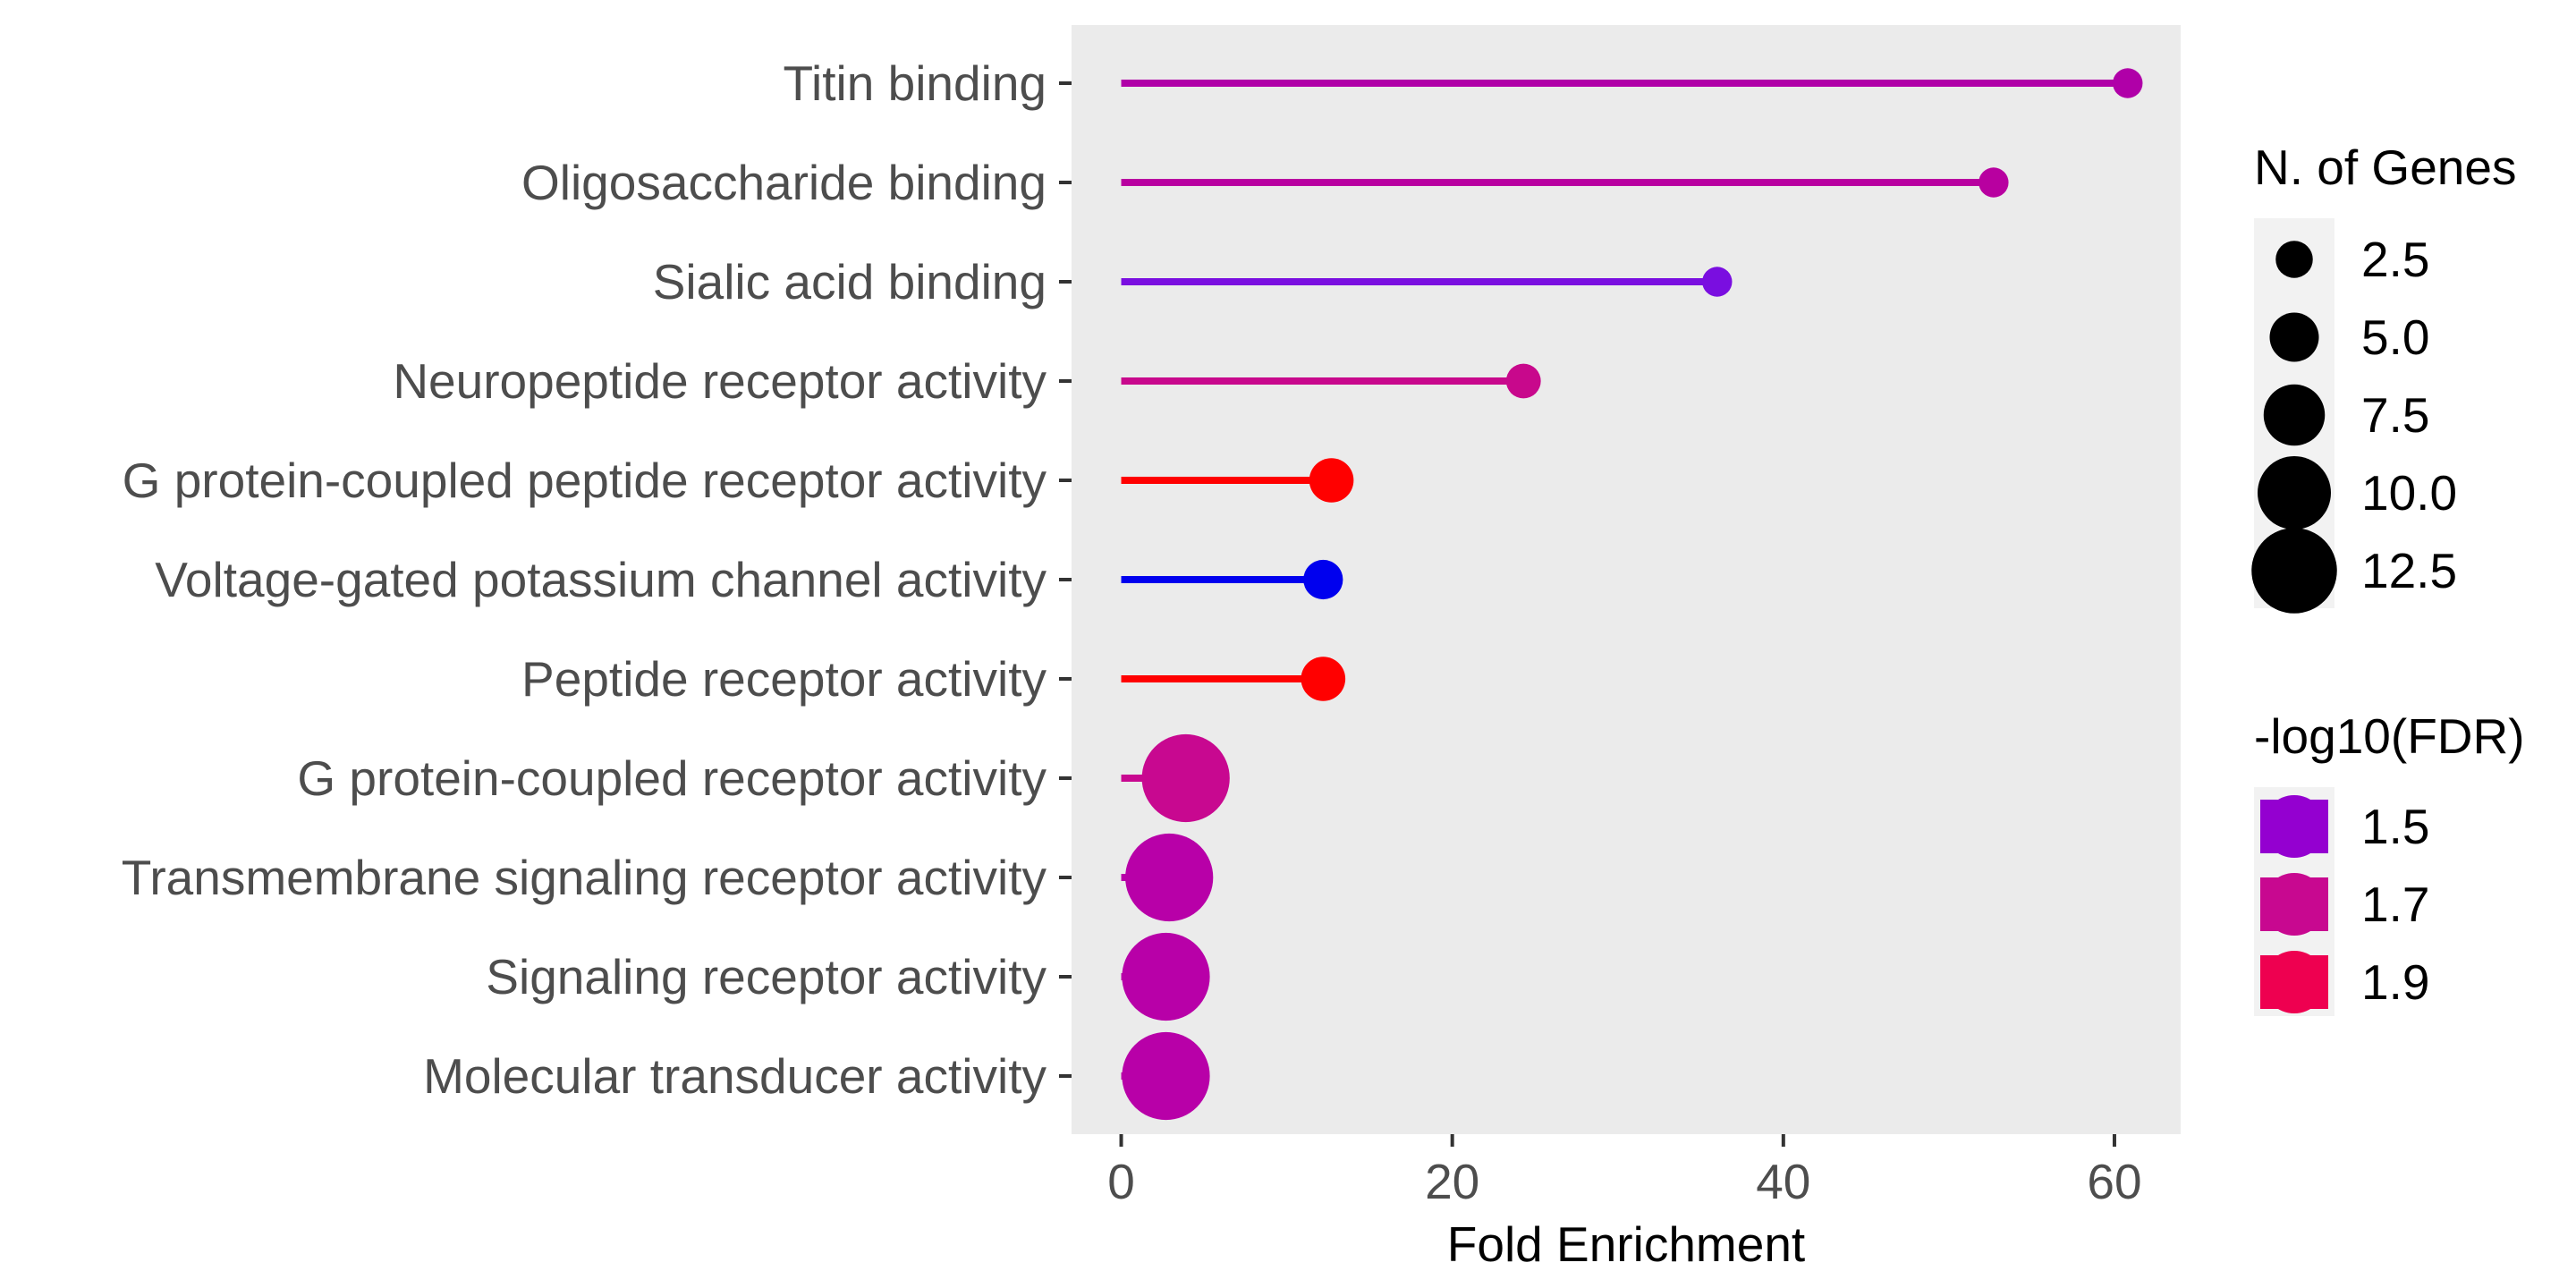 The width and height of the screenshot is (2576, 1288). What do you see at coordinates (2395, 415) in the screenshot?
I see `size-legend-label: 7.5` at bounding box center [2395, 415].